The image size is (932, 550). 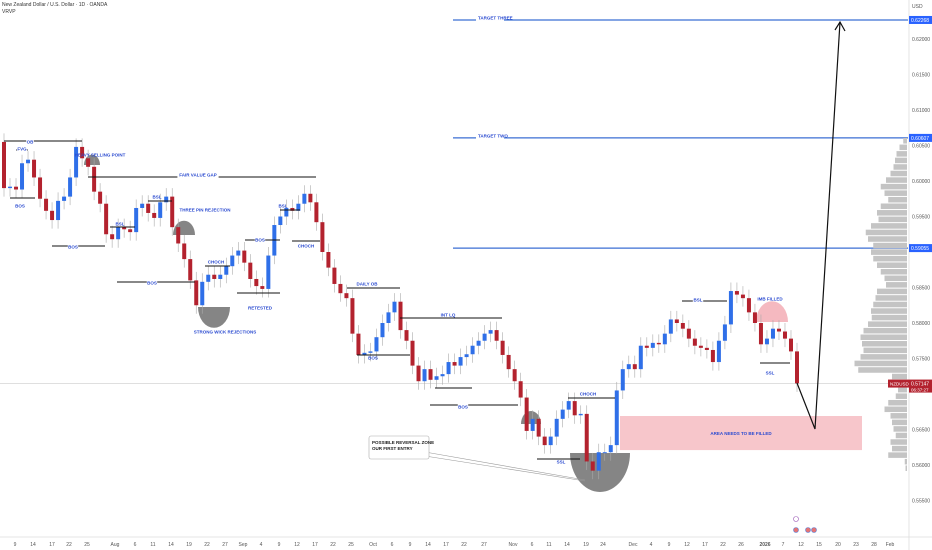 What do you see at coordinates (687, 545) in the screenshot?
I see `time-tick: 12` at bounding box center [687, 545].